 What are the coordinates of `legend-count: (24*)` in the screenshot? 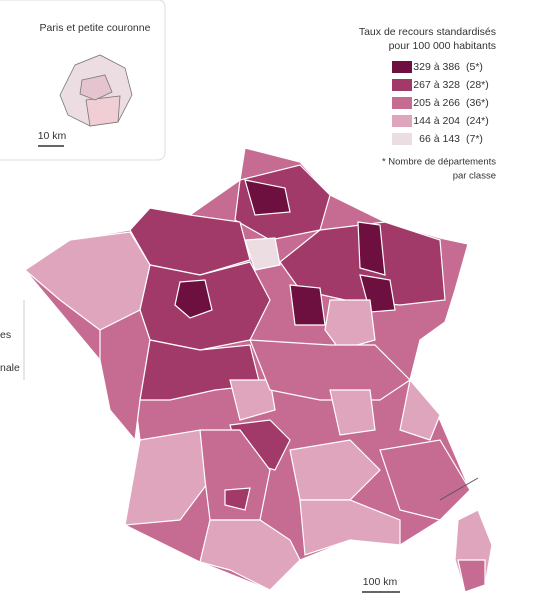 It's located at (477, 121).